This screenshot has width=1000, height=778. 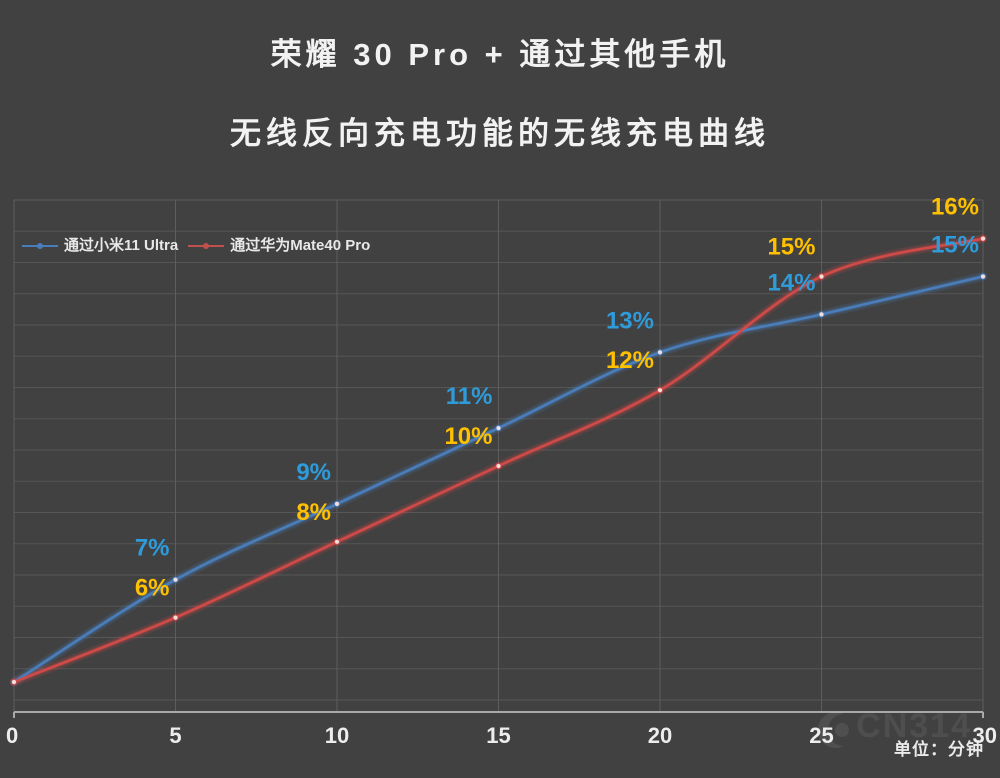 I want to click on data-label: 16%, so click(x=955, y=207).